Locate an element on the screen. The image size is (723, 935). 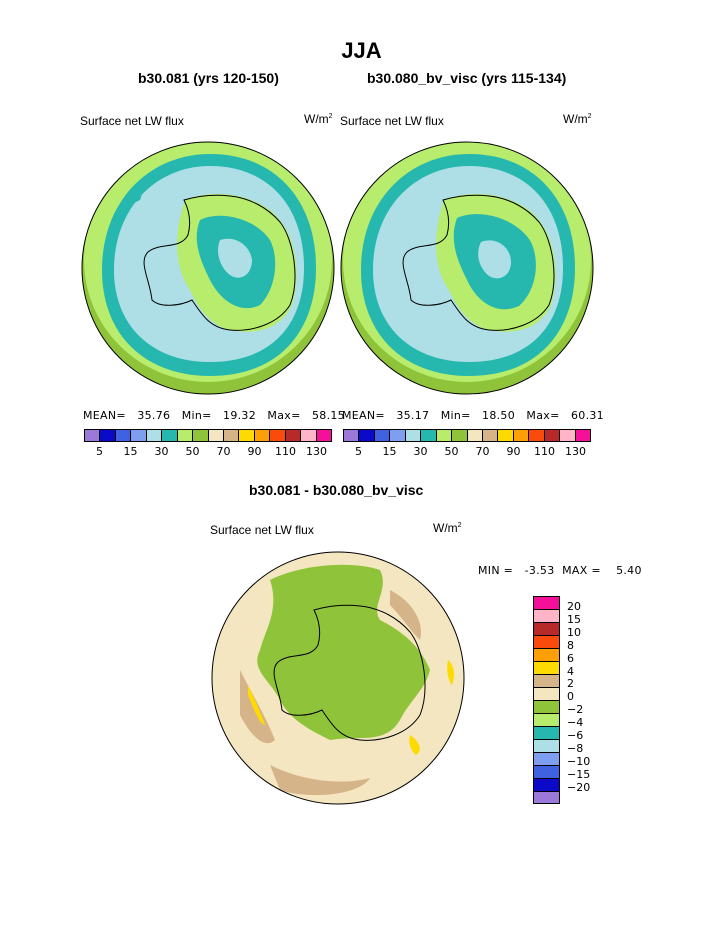
left-colorbar-ticks: 5 15 30 50 70 90 110 130 is located at coordinates (208, 452).